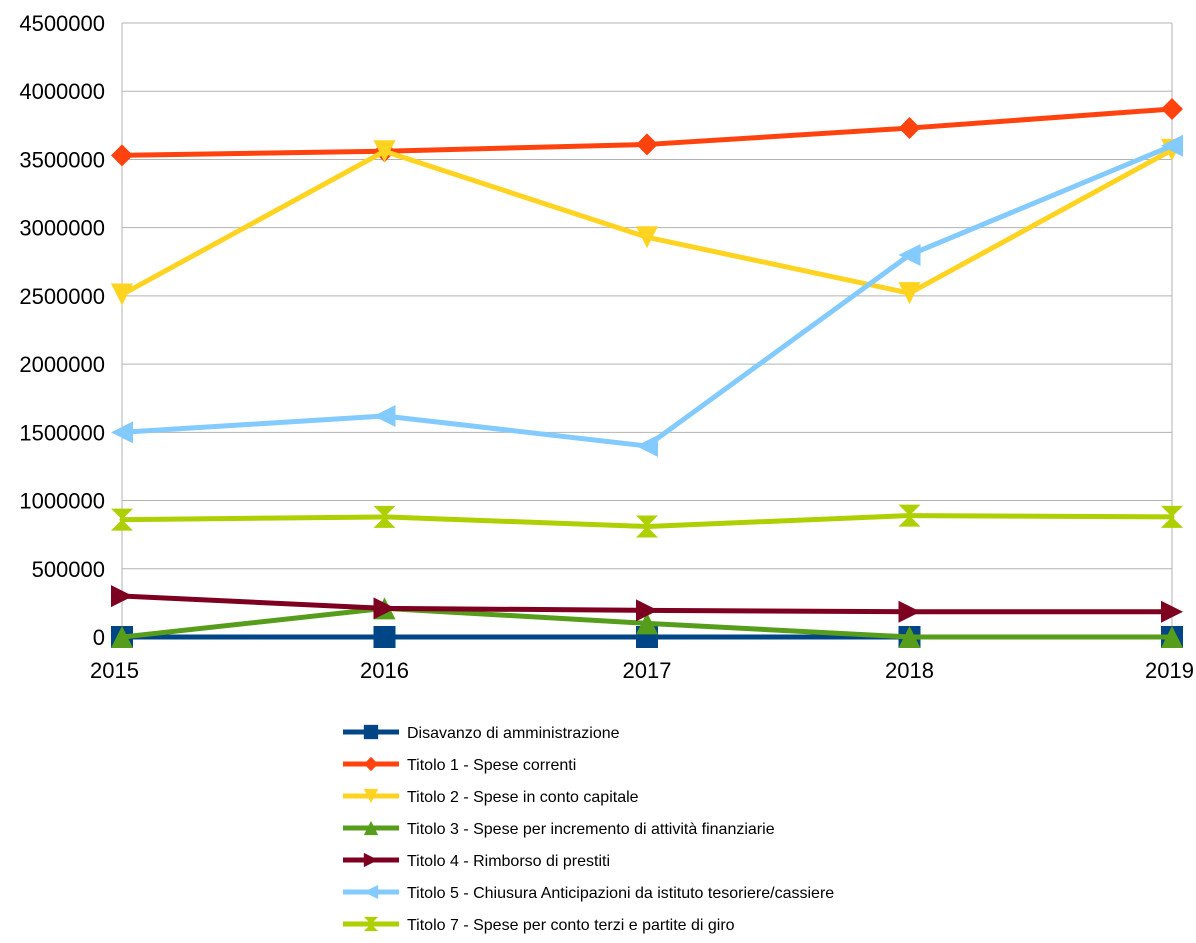  I want to click on y-tick-label: 3000000, so click(62, 228).